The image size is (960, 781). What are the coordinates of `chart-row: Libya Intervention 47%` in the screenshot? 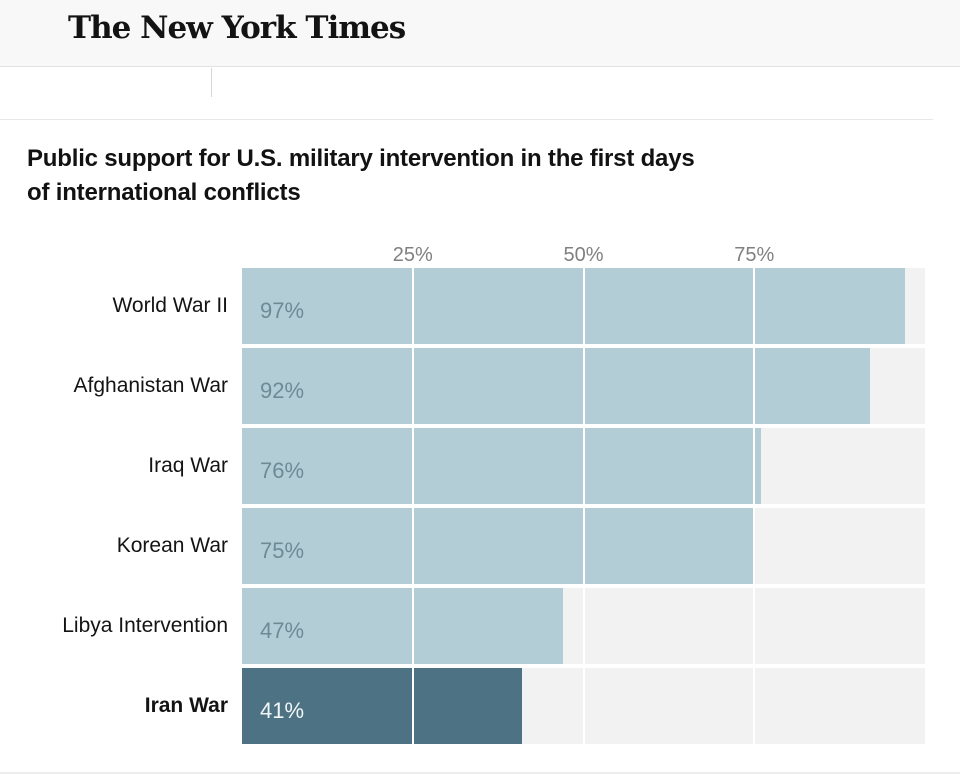 It's located at (480, 626).